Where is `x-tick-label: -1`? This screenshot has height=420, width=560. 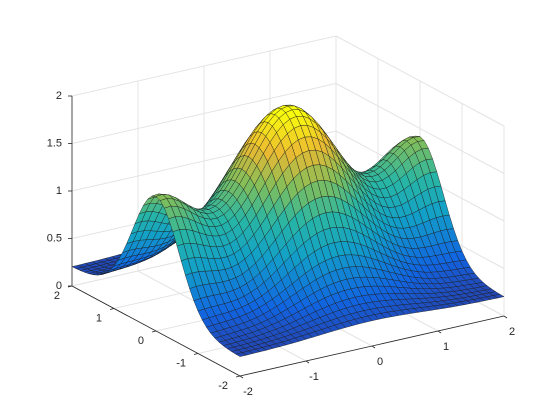
x-tick-label: -1 is located at coordinates (314, 377).